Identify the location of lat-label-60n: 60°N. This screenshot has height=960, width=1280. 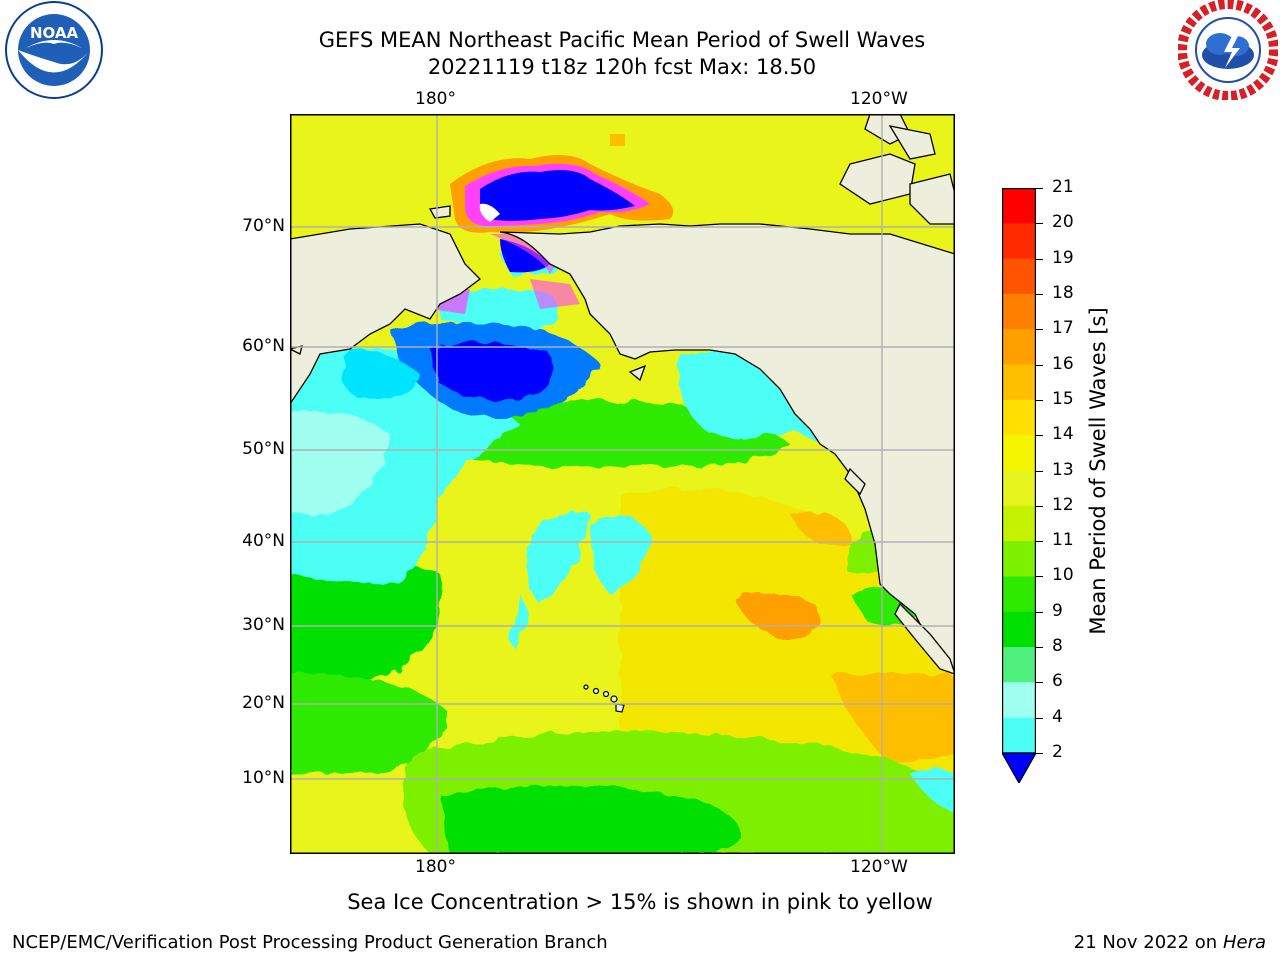
(263, 346).